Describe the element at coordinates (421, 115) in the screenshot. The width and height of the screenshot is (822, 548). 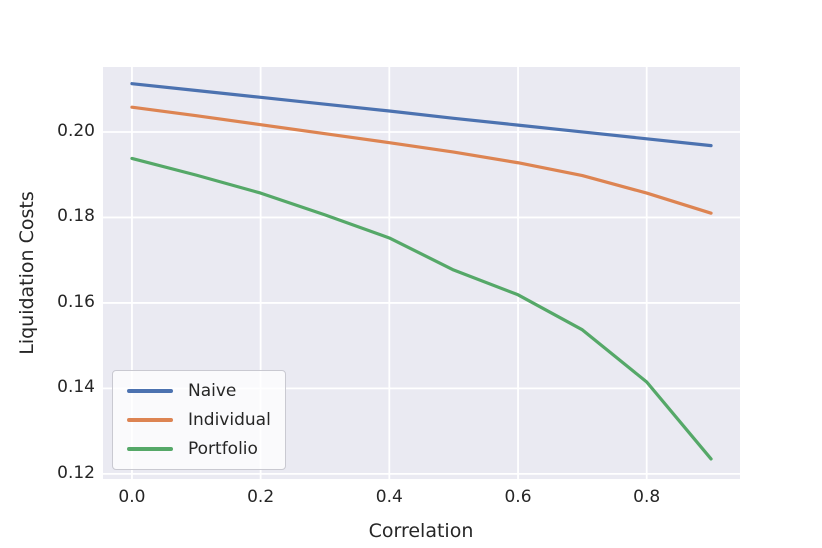
I see `series-line-naive` at that location.